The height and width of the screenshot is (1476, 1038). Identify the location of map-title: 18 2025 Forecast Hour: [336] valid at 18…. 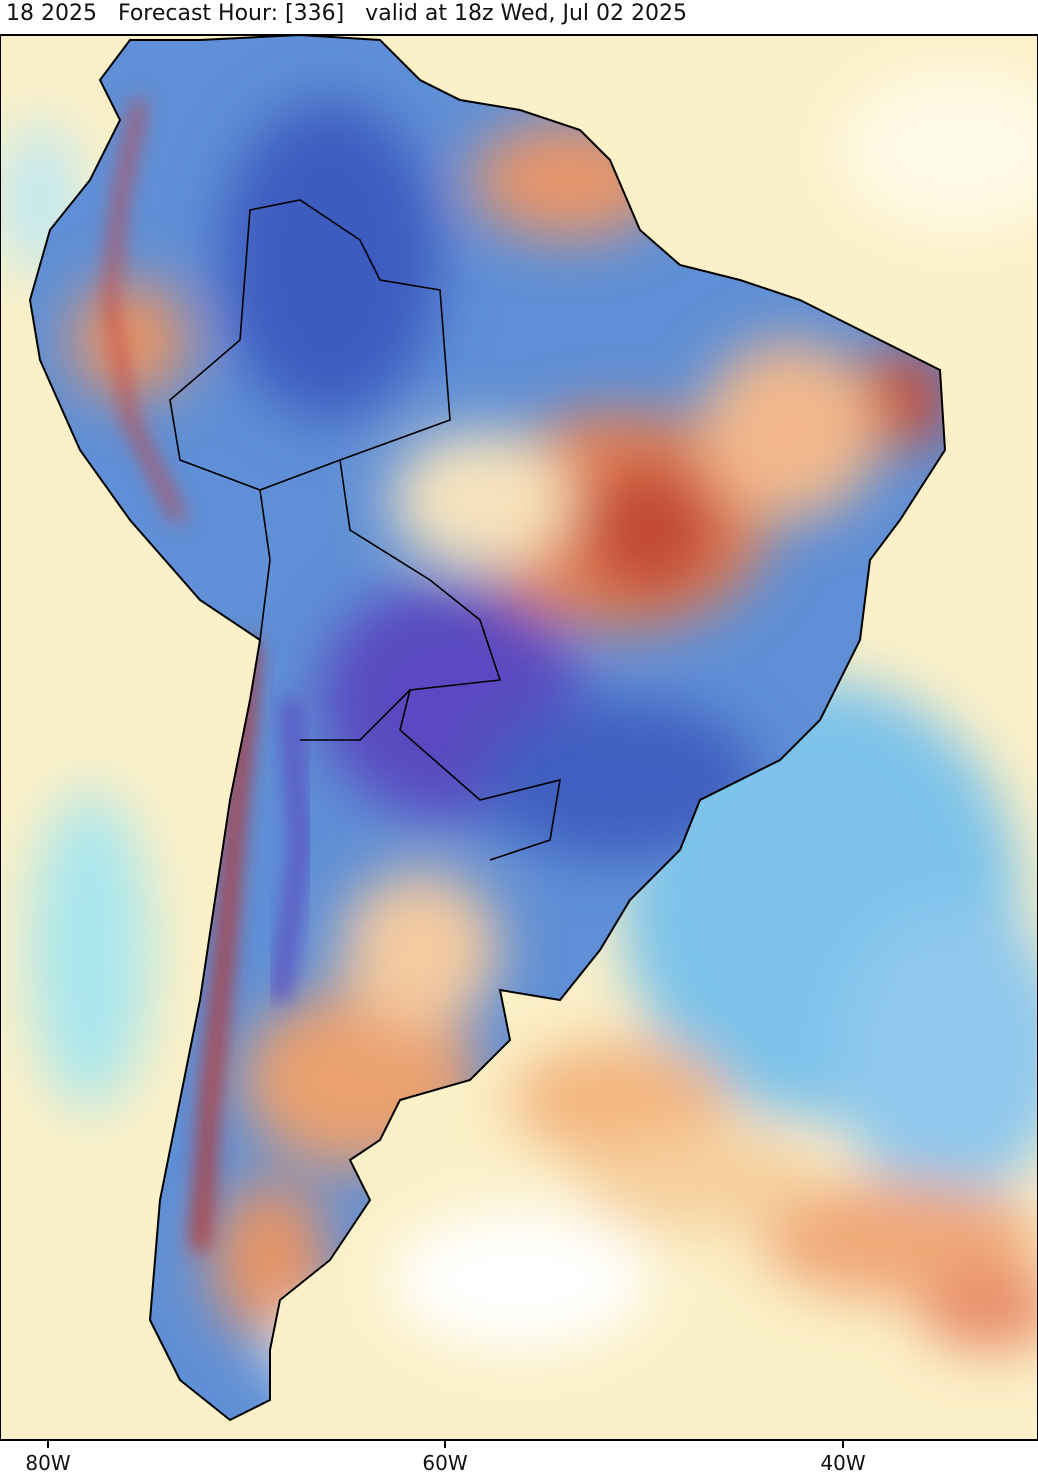
(346, 13).